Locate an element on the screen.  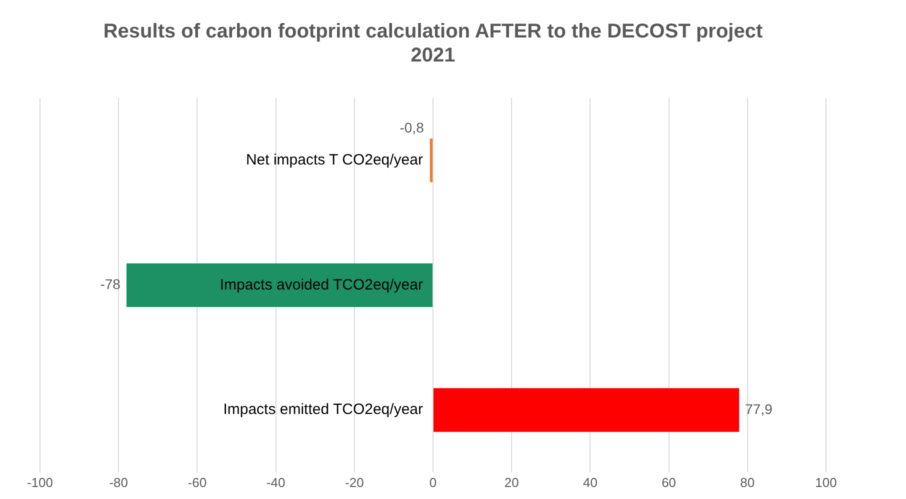
x-tick-label: 40 is located at coordinates (590, 482).